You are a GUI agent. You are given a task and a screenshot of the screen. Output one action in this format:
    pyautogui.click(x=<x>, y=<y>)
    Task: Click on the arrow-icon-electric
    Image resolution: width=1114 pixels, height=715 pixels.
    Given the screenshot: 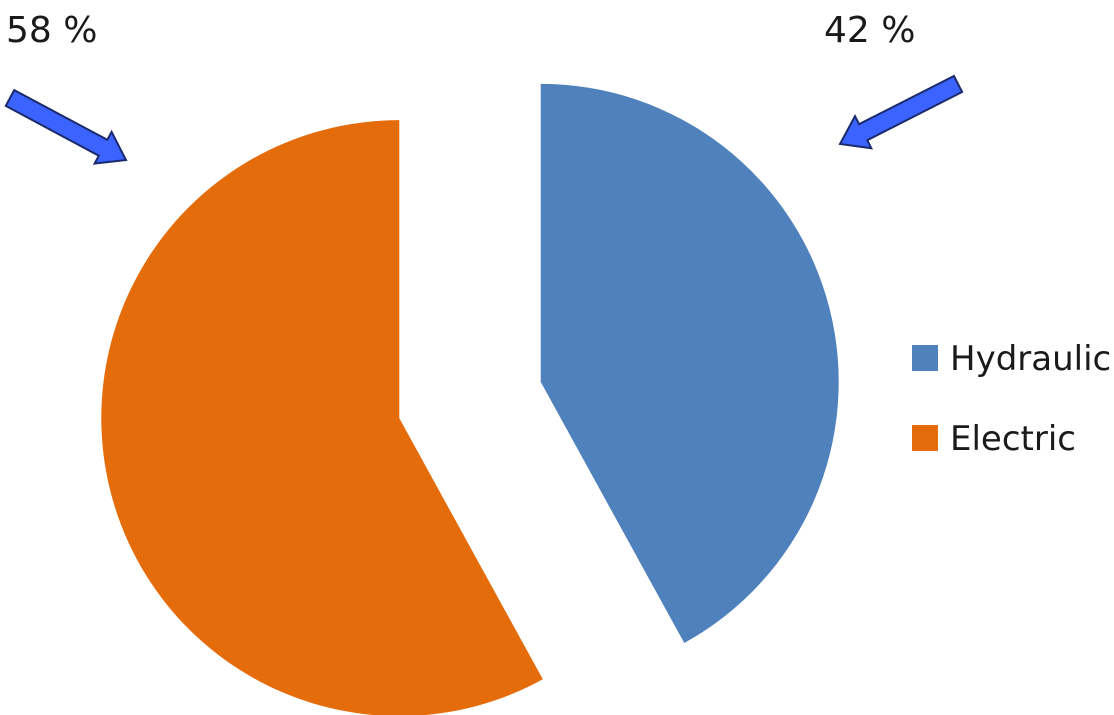 What is the action you would take?
    pyautogui.click(x=66, y=126)
    